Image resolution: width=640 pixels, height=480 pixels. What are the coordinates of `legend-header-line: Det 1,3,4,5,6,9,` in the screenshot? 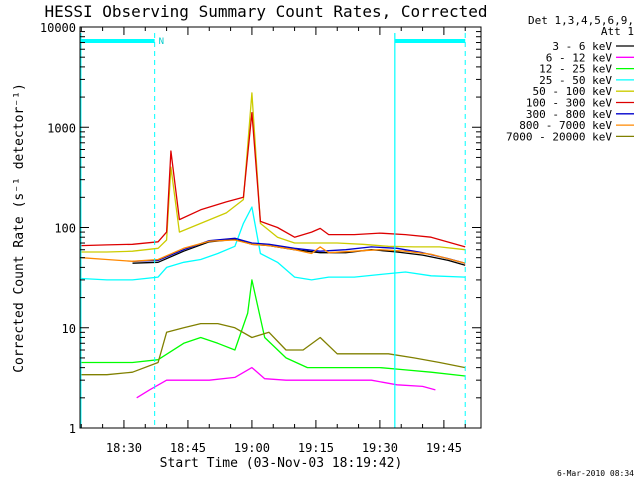 It's located at (581, 20).